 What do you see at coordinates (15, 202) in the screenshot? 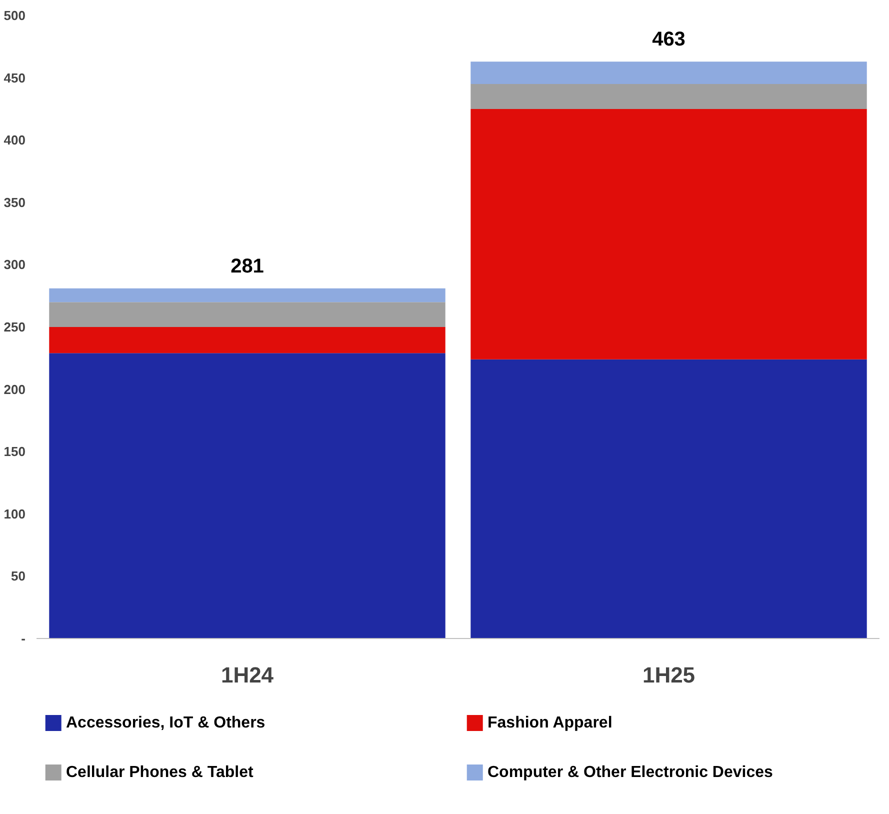
I see `y-tick-label: 350` at bounding box center [15, 202].